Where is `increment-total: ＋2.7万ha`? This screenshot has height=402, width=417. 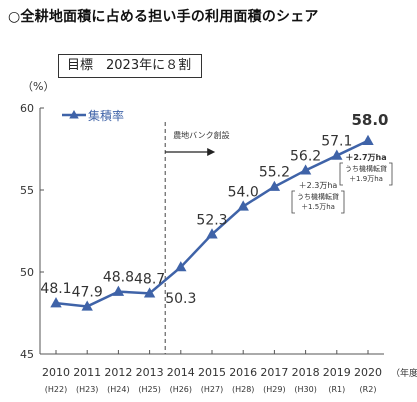
increment-total: ＋2.7万ha is located at coordinates (365, 157).